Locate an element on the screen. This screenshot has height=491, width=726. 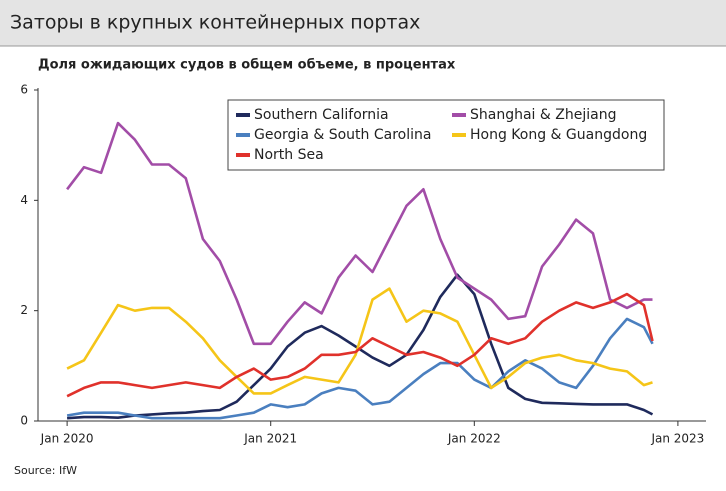
legend-label: Southern California is located at coordinates (321, 115).